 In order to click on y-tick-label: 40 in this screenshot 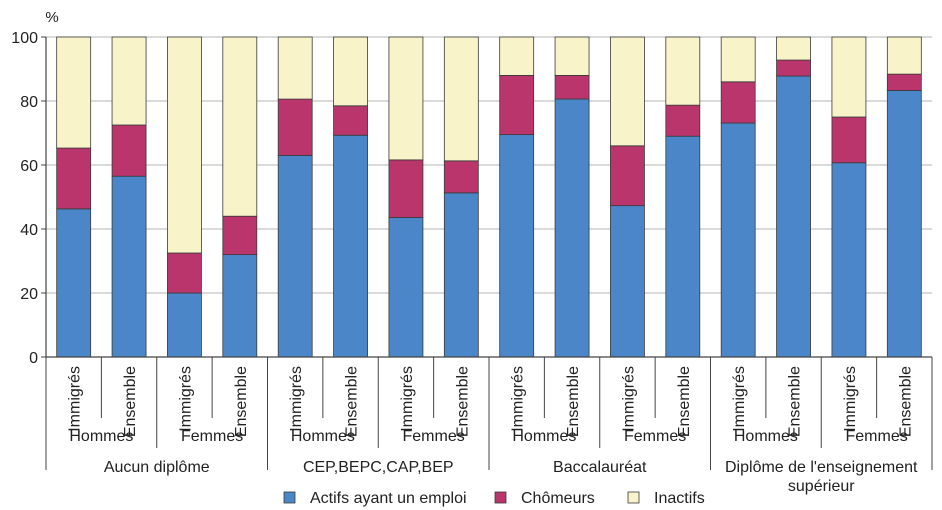, I will do `click(29, 230)`.